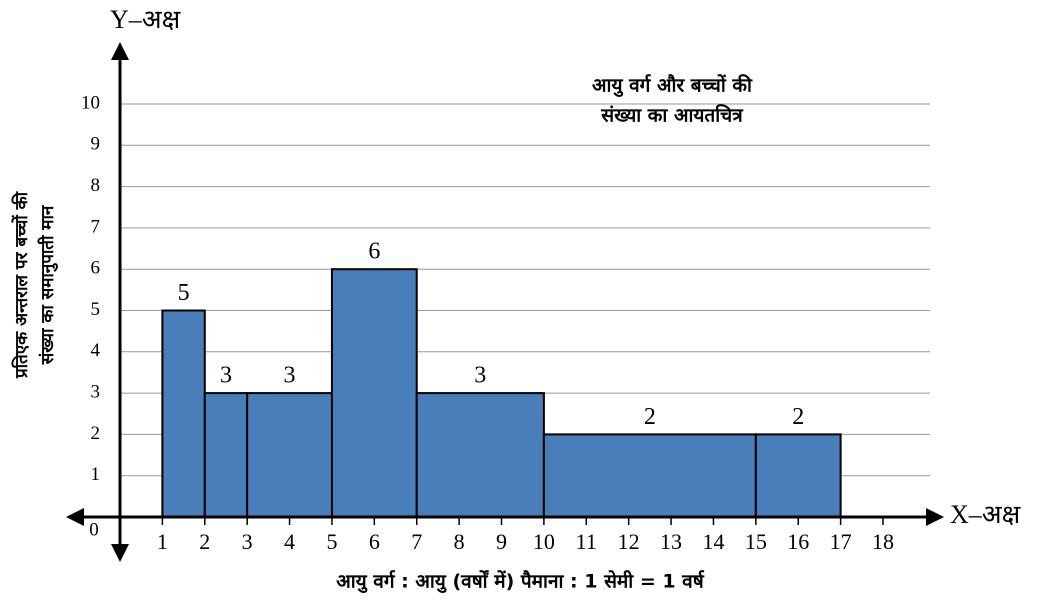 The height and width of the screenshot is (603, 1037). Describe the element at coordinates (94, 529) in the screenshot. I see `x-tick-label: 0` at that location.